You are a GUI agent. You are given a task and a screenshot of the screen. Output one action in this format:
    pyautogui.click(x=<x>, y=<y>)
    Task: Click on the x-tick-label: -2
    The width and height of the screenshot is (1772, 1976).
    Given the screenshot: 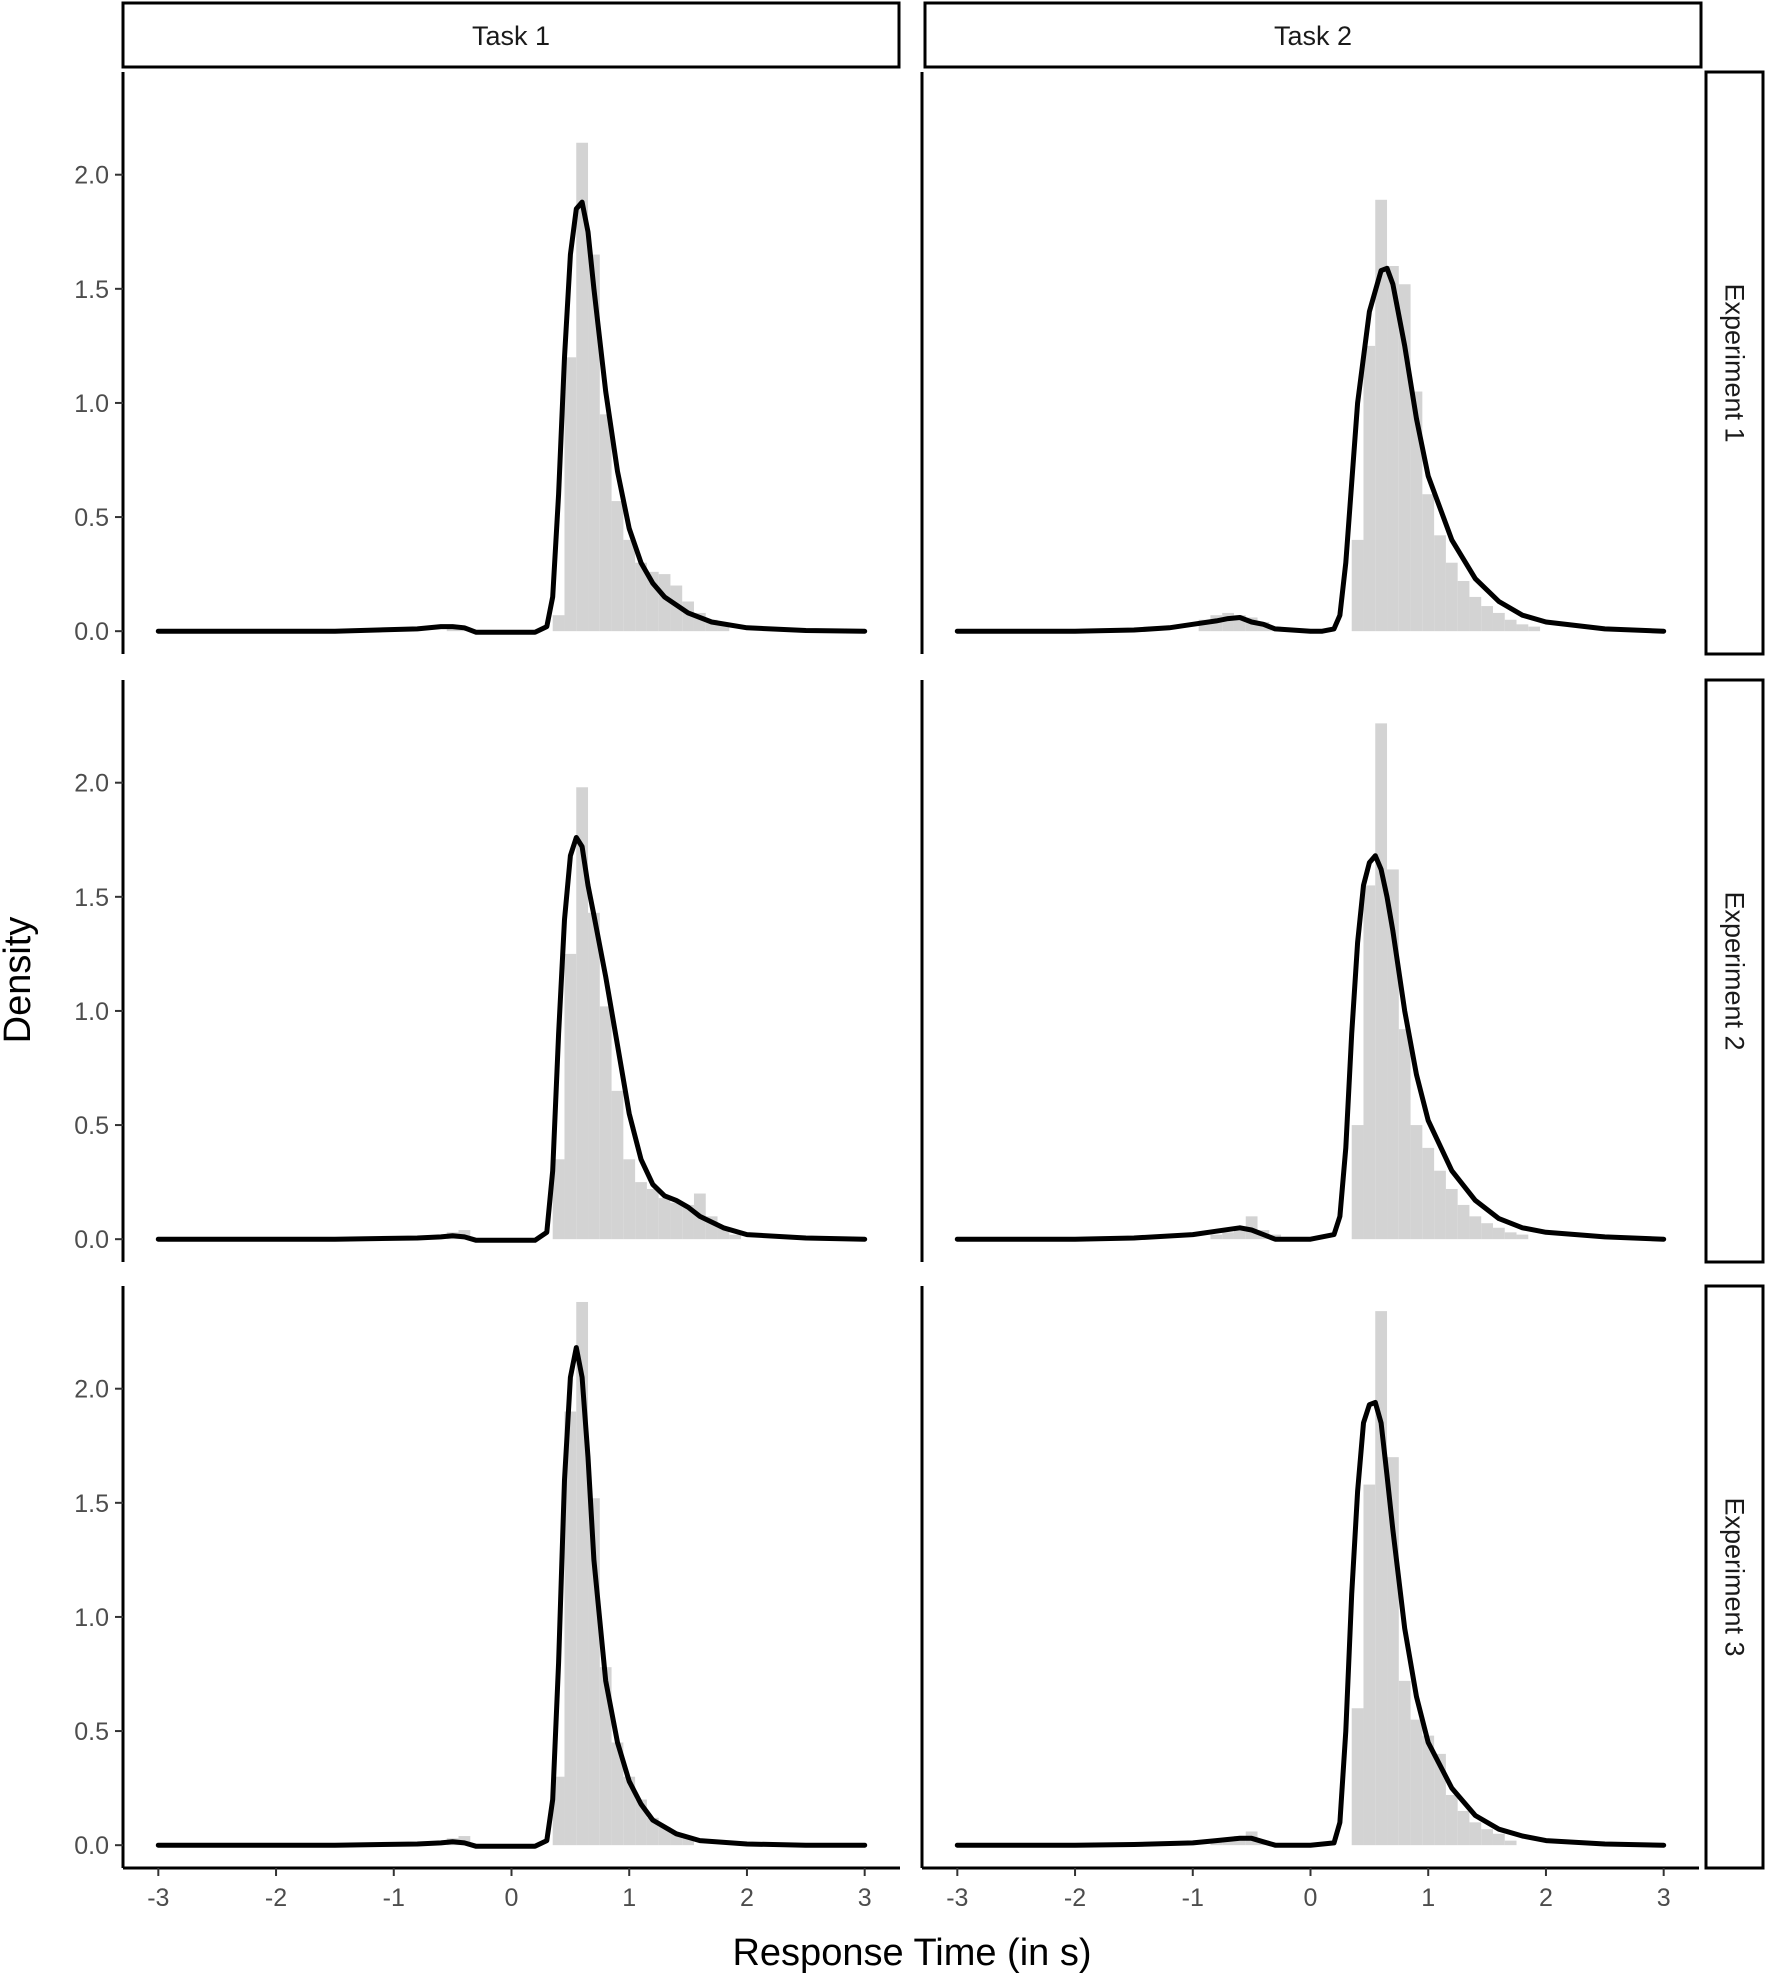 What is the action you would take?
    pyautogui.click(x=276, y=1898)
    